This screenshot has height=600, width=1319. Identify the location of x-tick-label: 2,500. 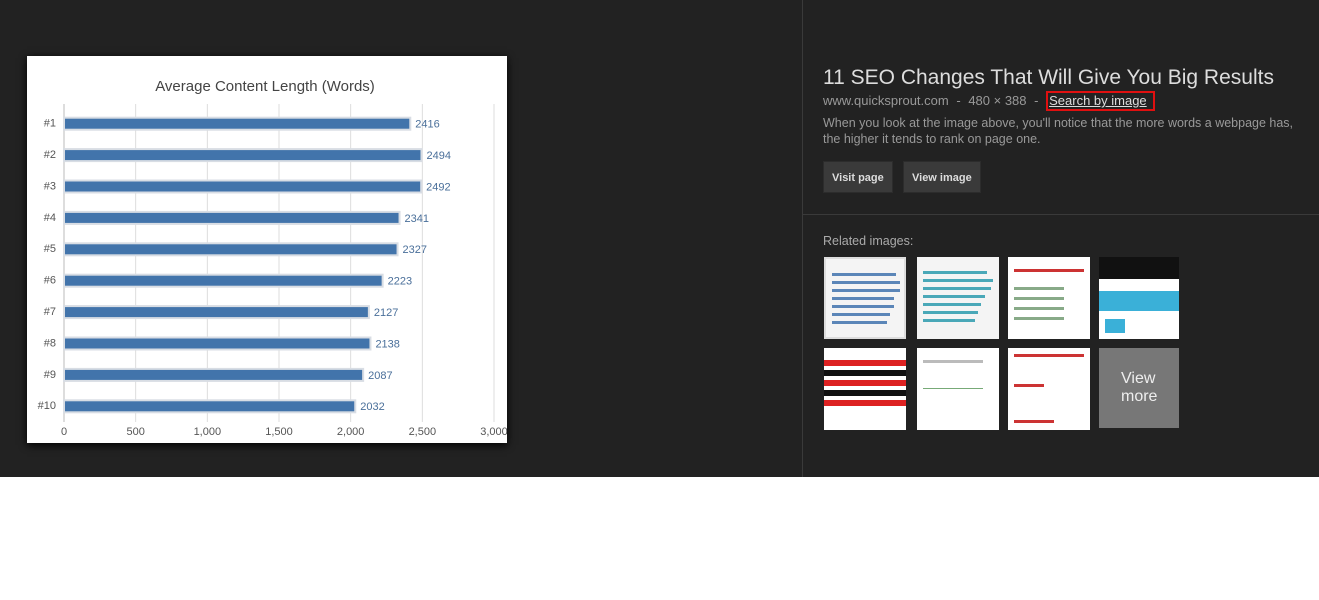
(423, 432).